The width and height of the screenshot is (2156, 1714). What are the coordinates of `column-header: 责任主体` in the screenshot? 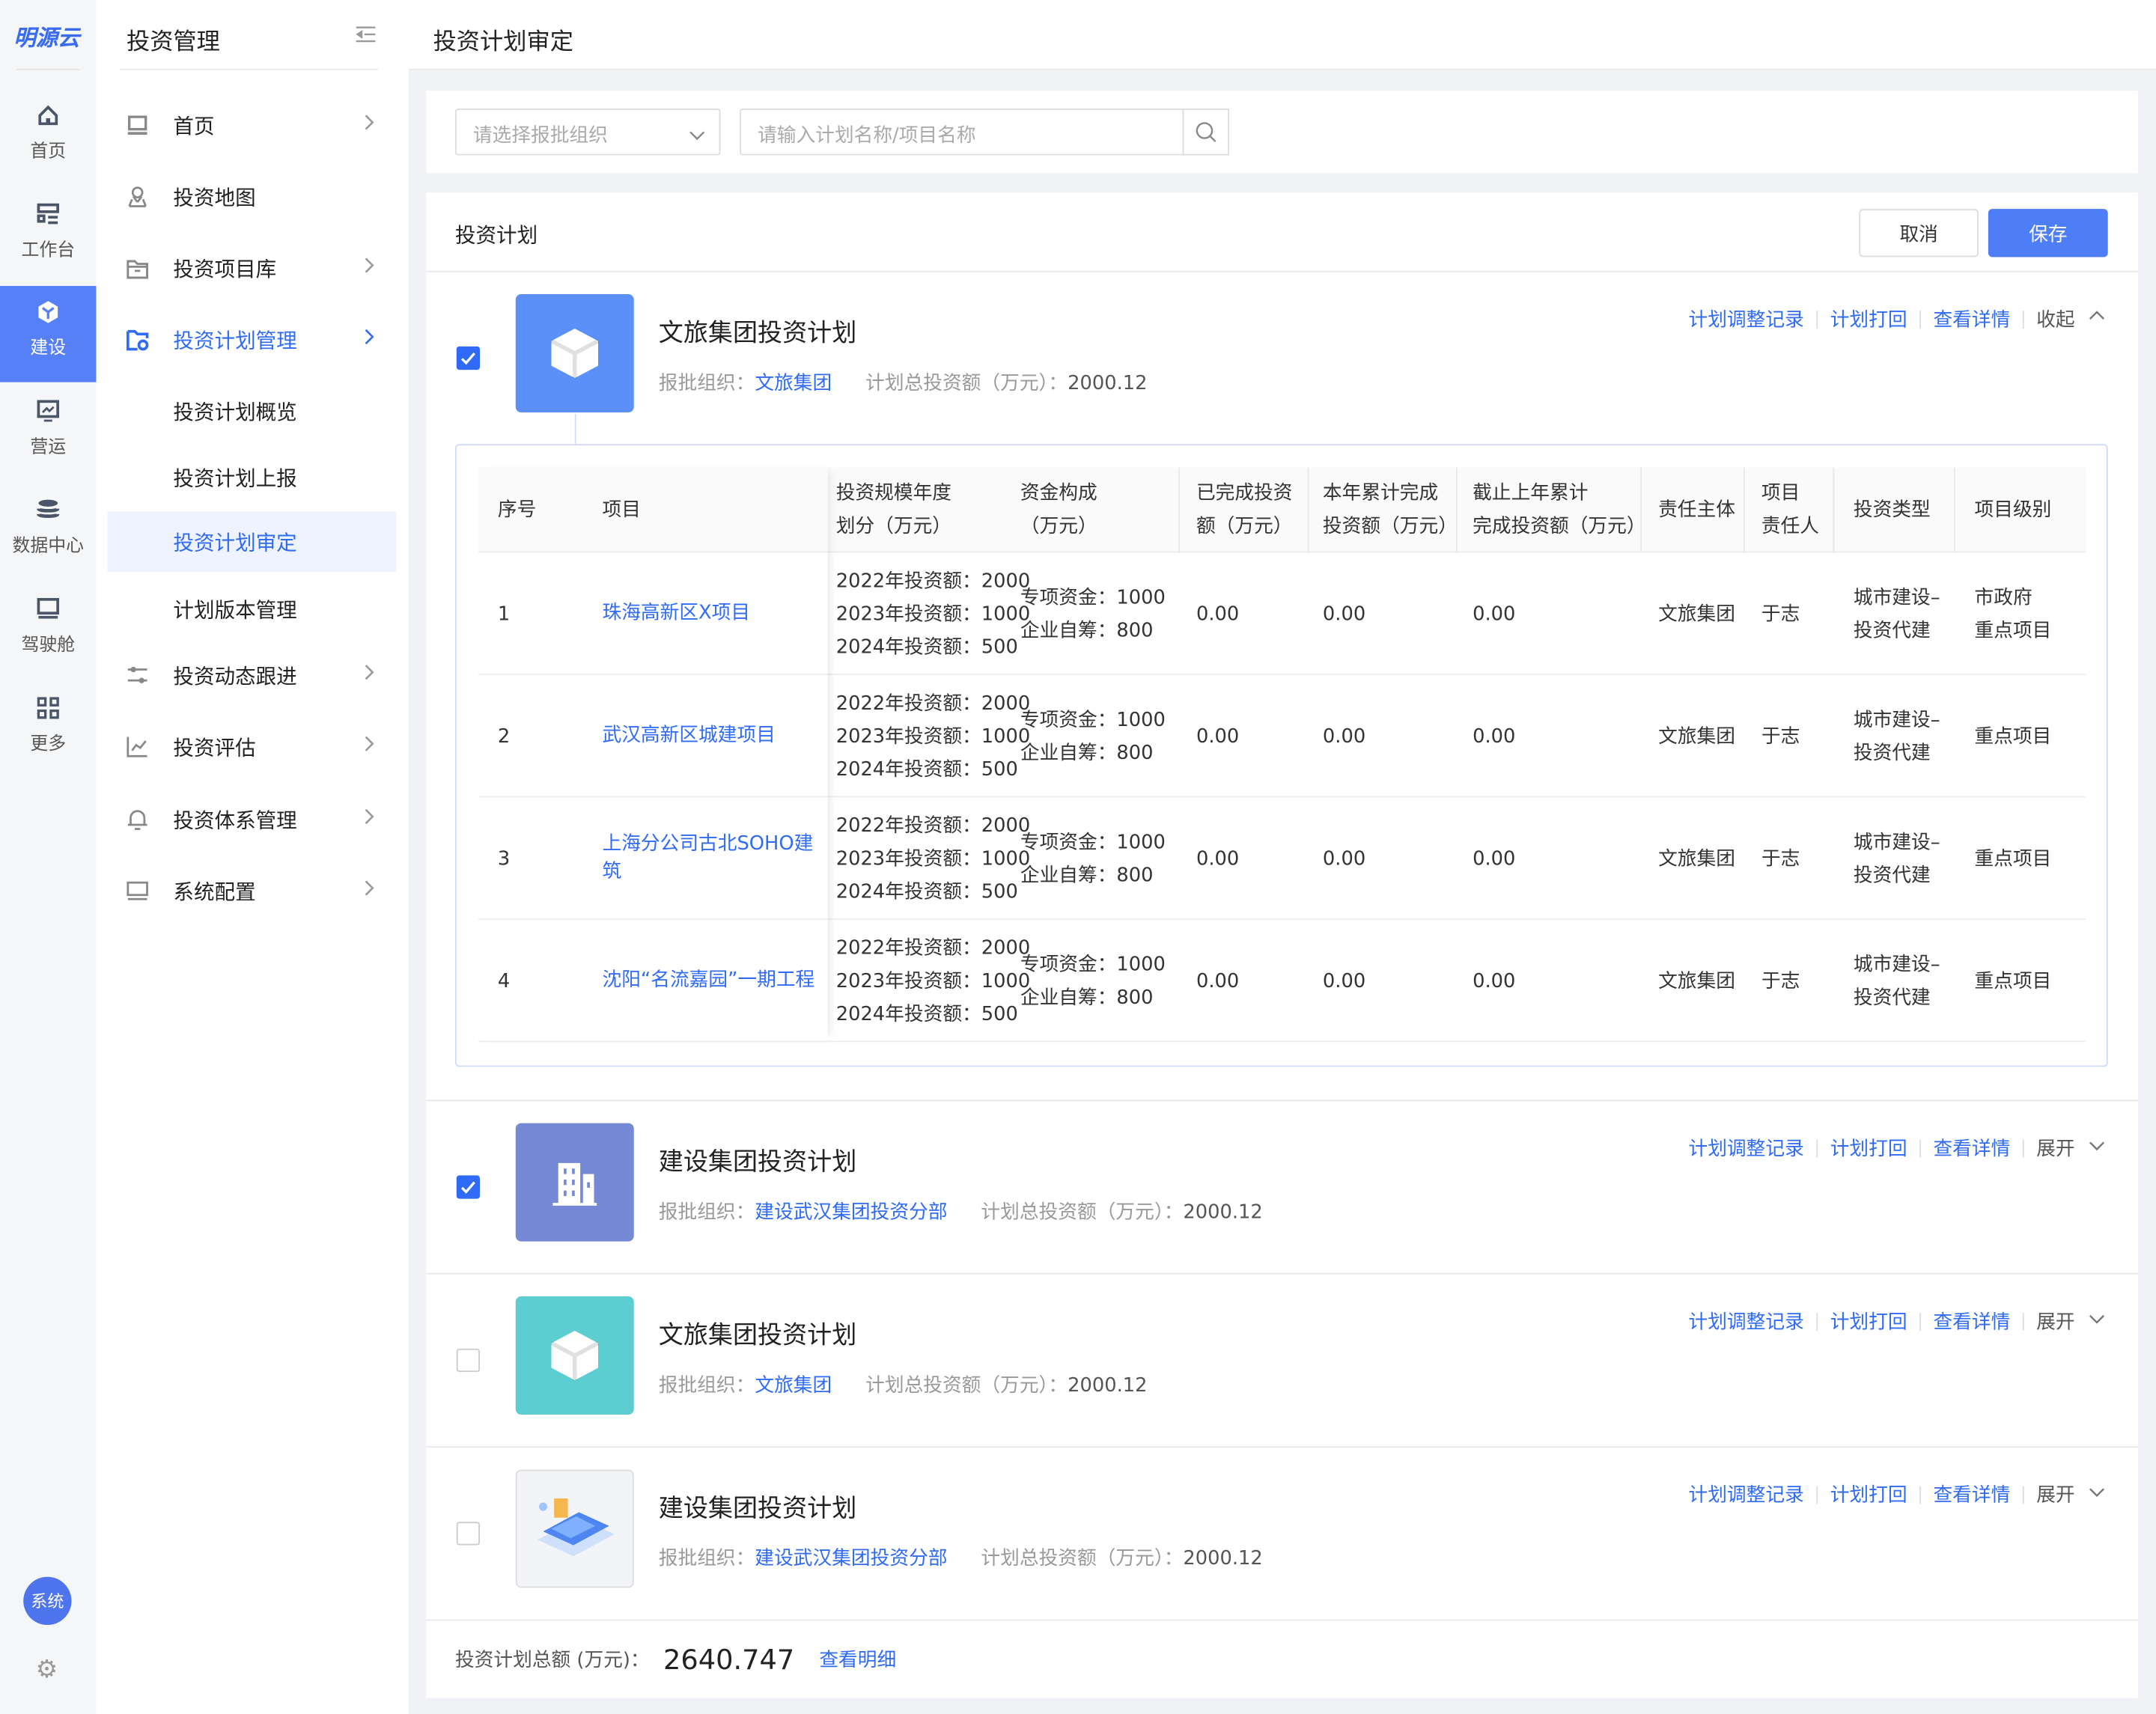 It's located at (1696, 510).